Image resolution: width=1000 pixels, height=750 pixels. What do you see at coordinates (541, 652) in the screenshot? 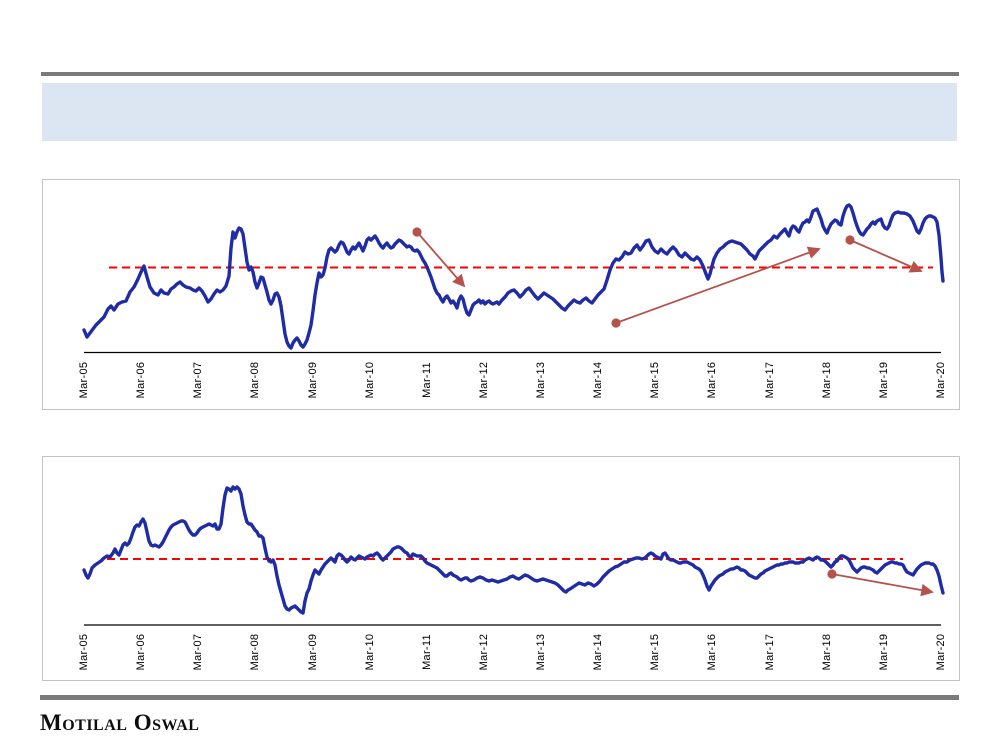
I see `x-tick-label-bottom: Mar-13` at bounding box center [541, 652].